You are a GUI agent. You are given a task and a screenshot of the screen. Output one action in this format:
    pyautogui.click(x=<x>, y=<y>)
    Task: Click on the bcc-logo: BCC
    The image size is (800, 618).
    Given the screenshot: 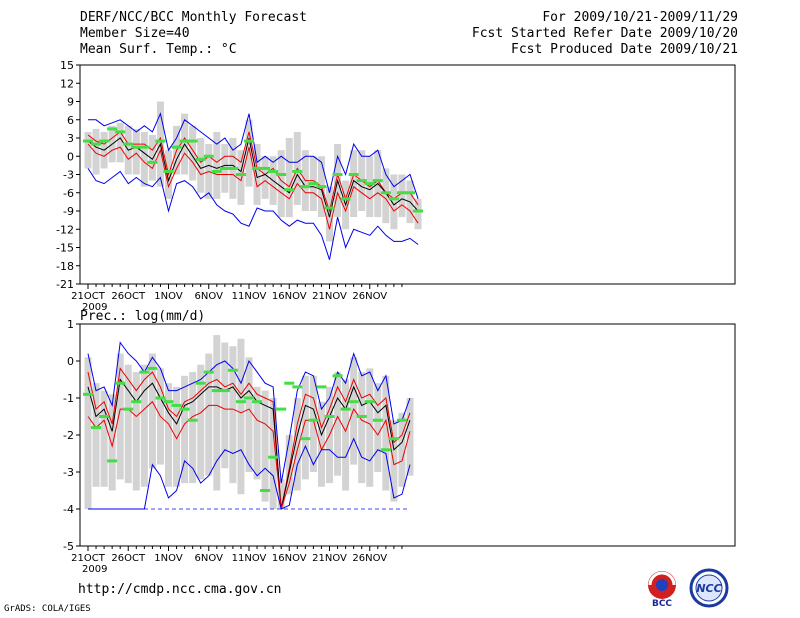 What is the action you would take?
    pyautogui.click(x=662, y=589)
    